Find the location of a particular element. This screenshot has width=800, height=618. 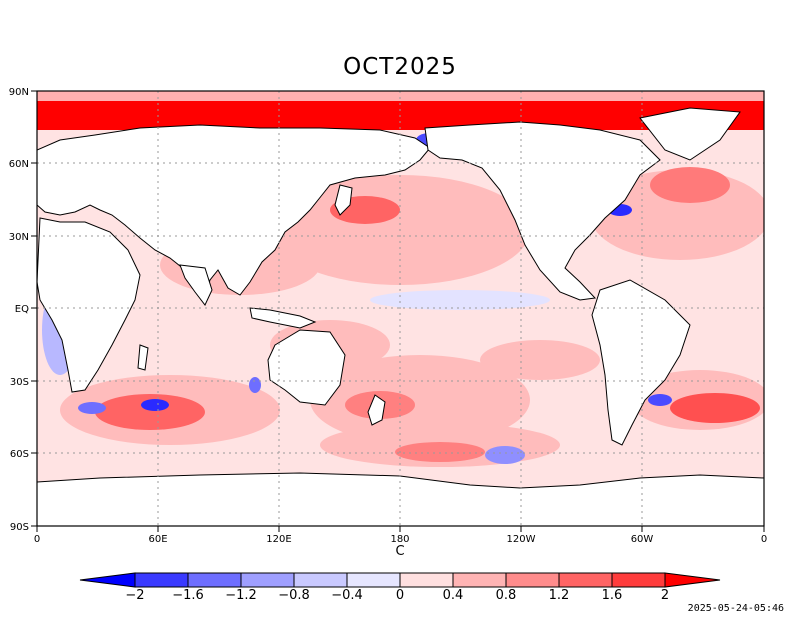

lon-tick-label: 60W is located at coordinates (642, 539).